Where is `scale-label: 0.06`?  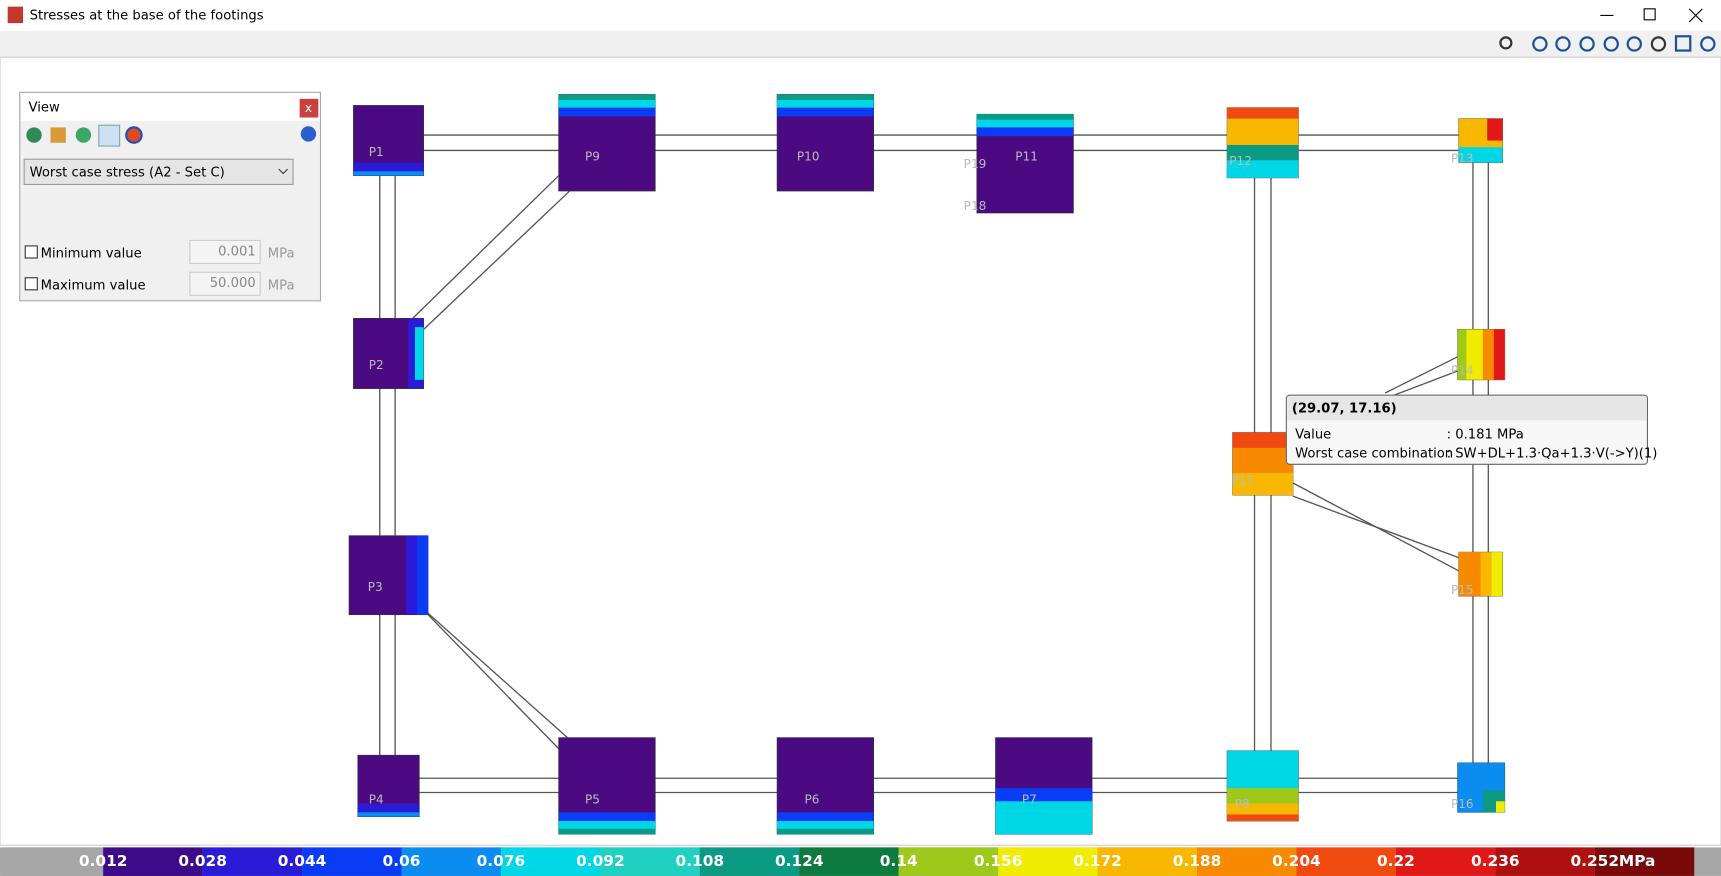
scale-label: 0.06 is located at coordinates (402, 861).